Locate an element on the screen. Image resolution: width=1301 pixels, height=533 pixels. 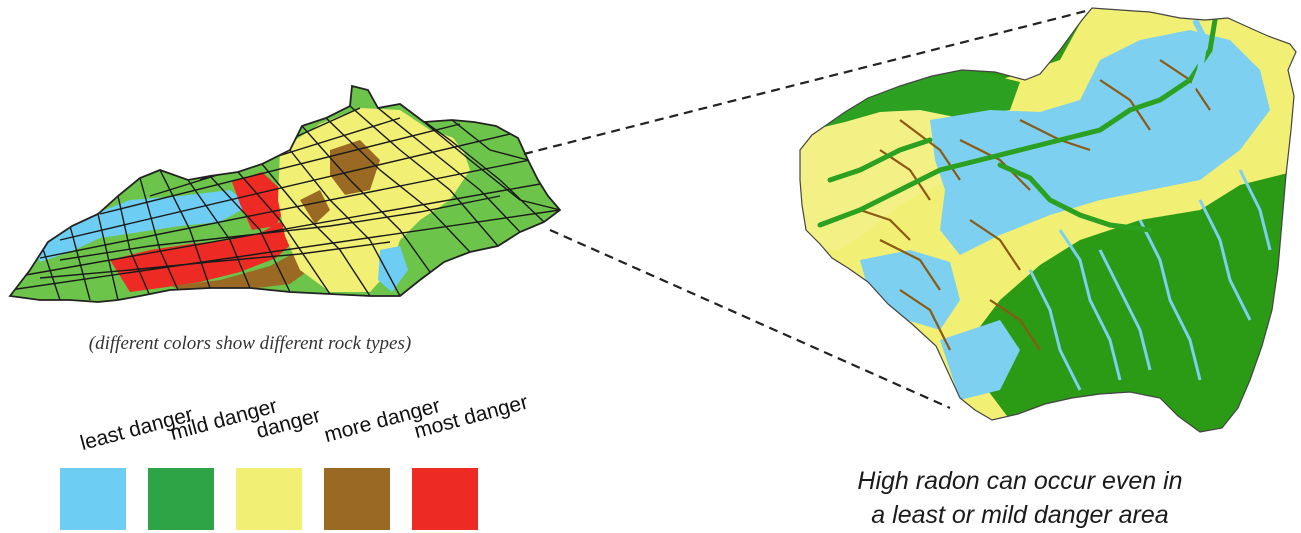
river-channel is located at coordinates (1198, 57).